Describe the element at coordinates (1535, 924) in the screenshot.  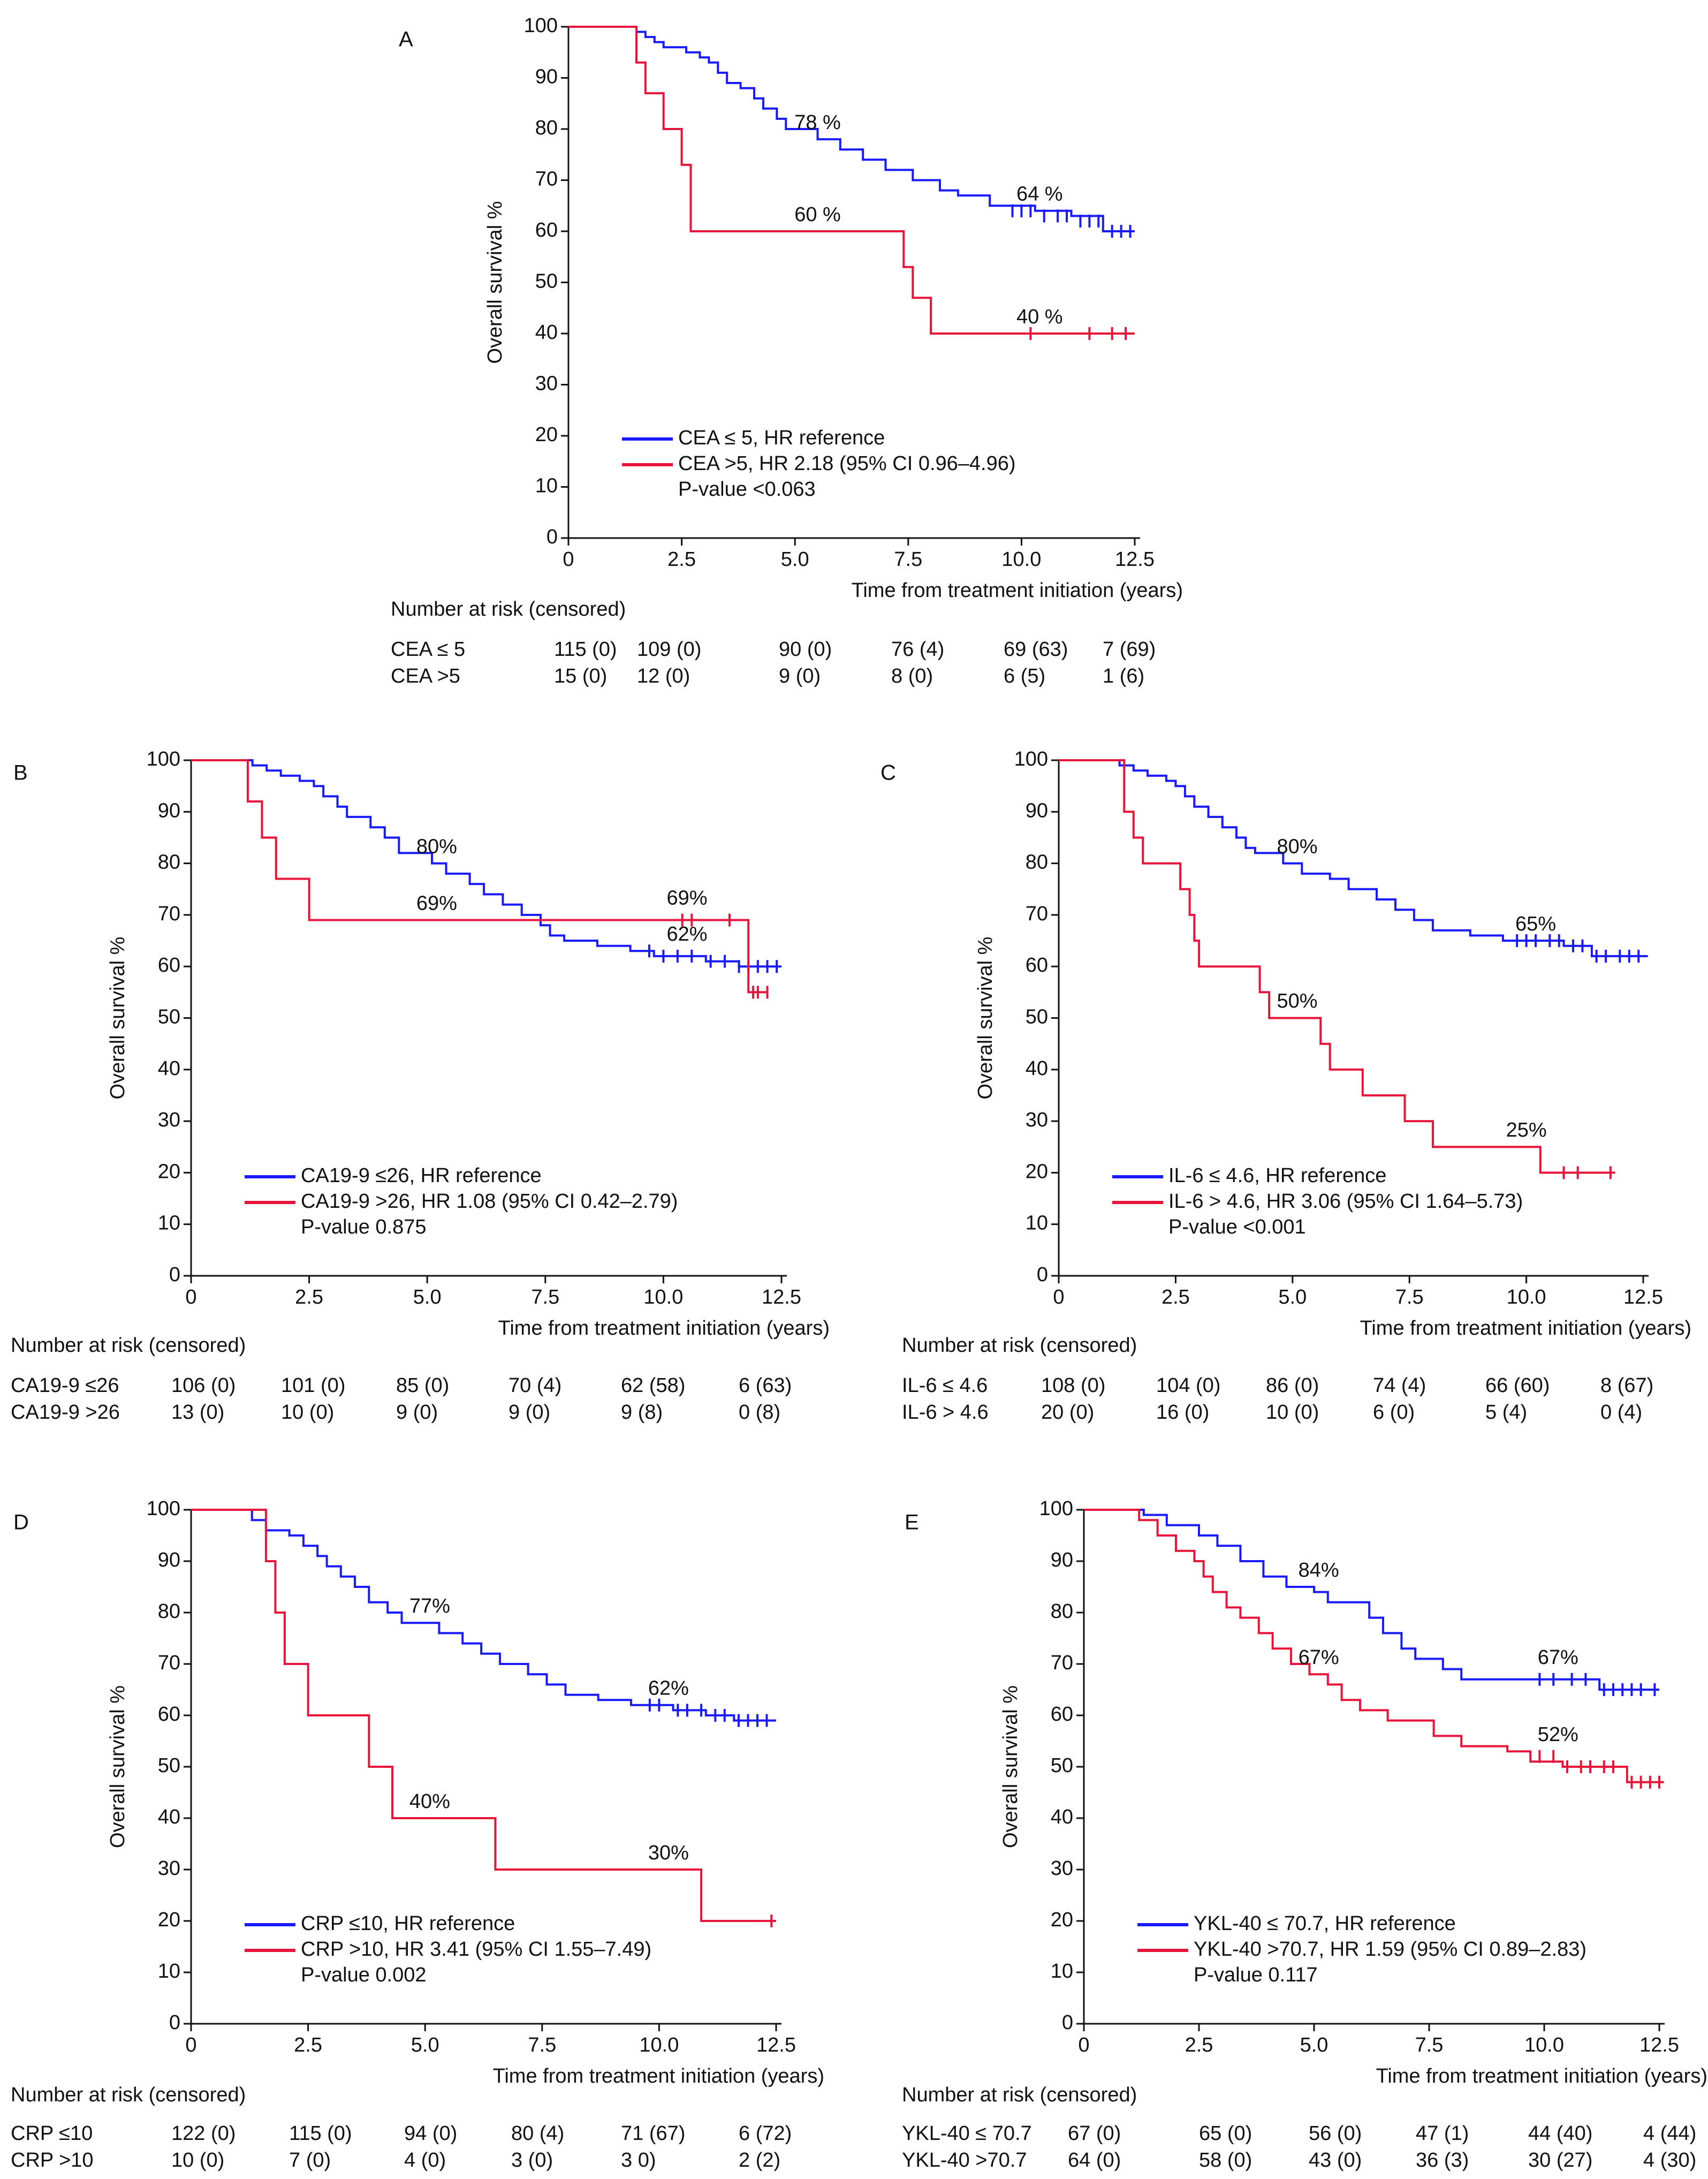
I see `survival-annotation: 65%` at that location.